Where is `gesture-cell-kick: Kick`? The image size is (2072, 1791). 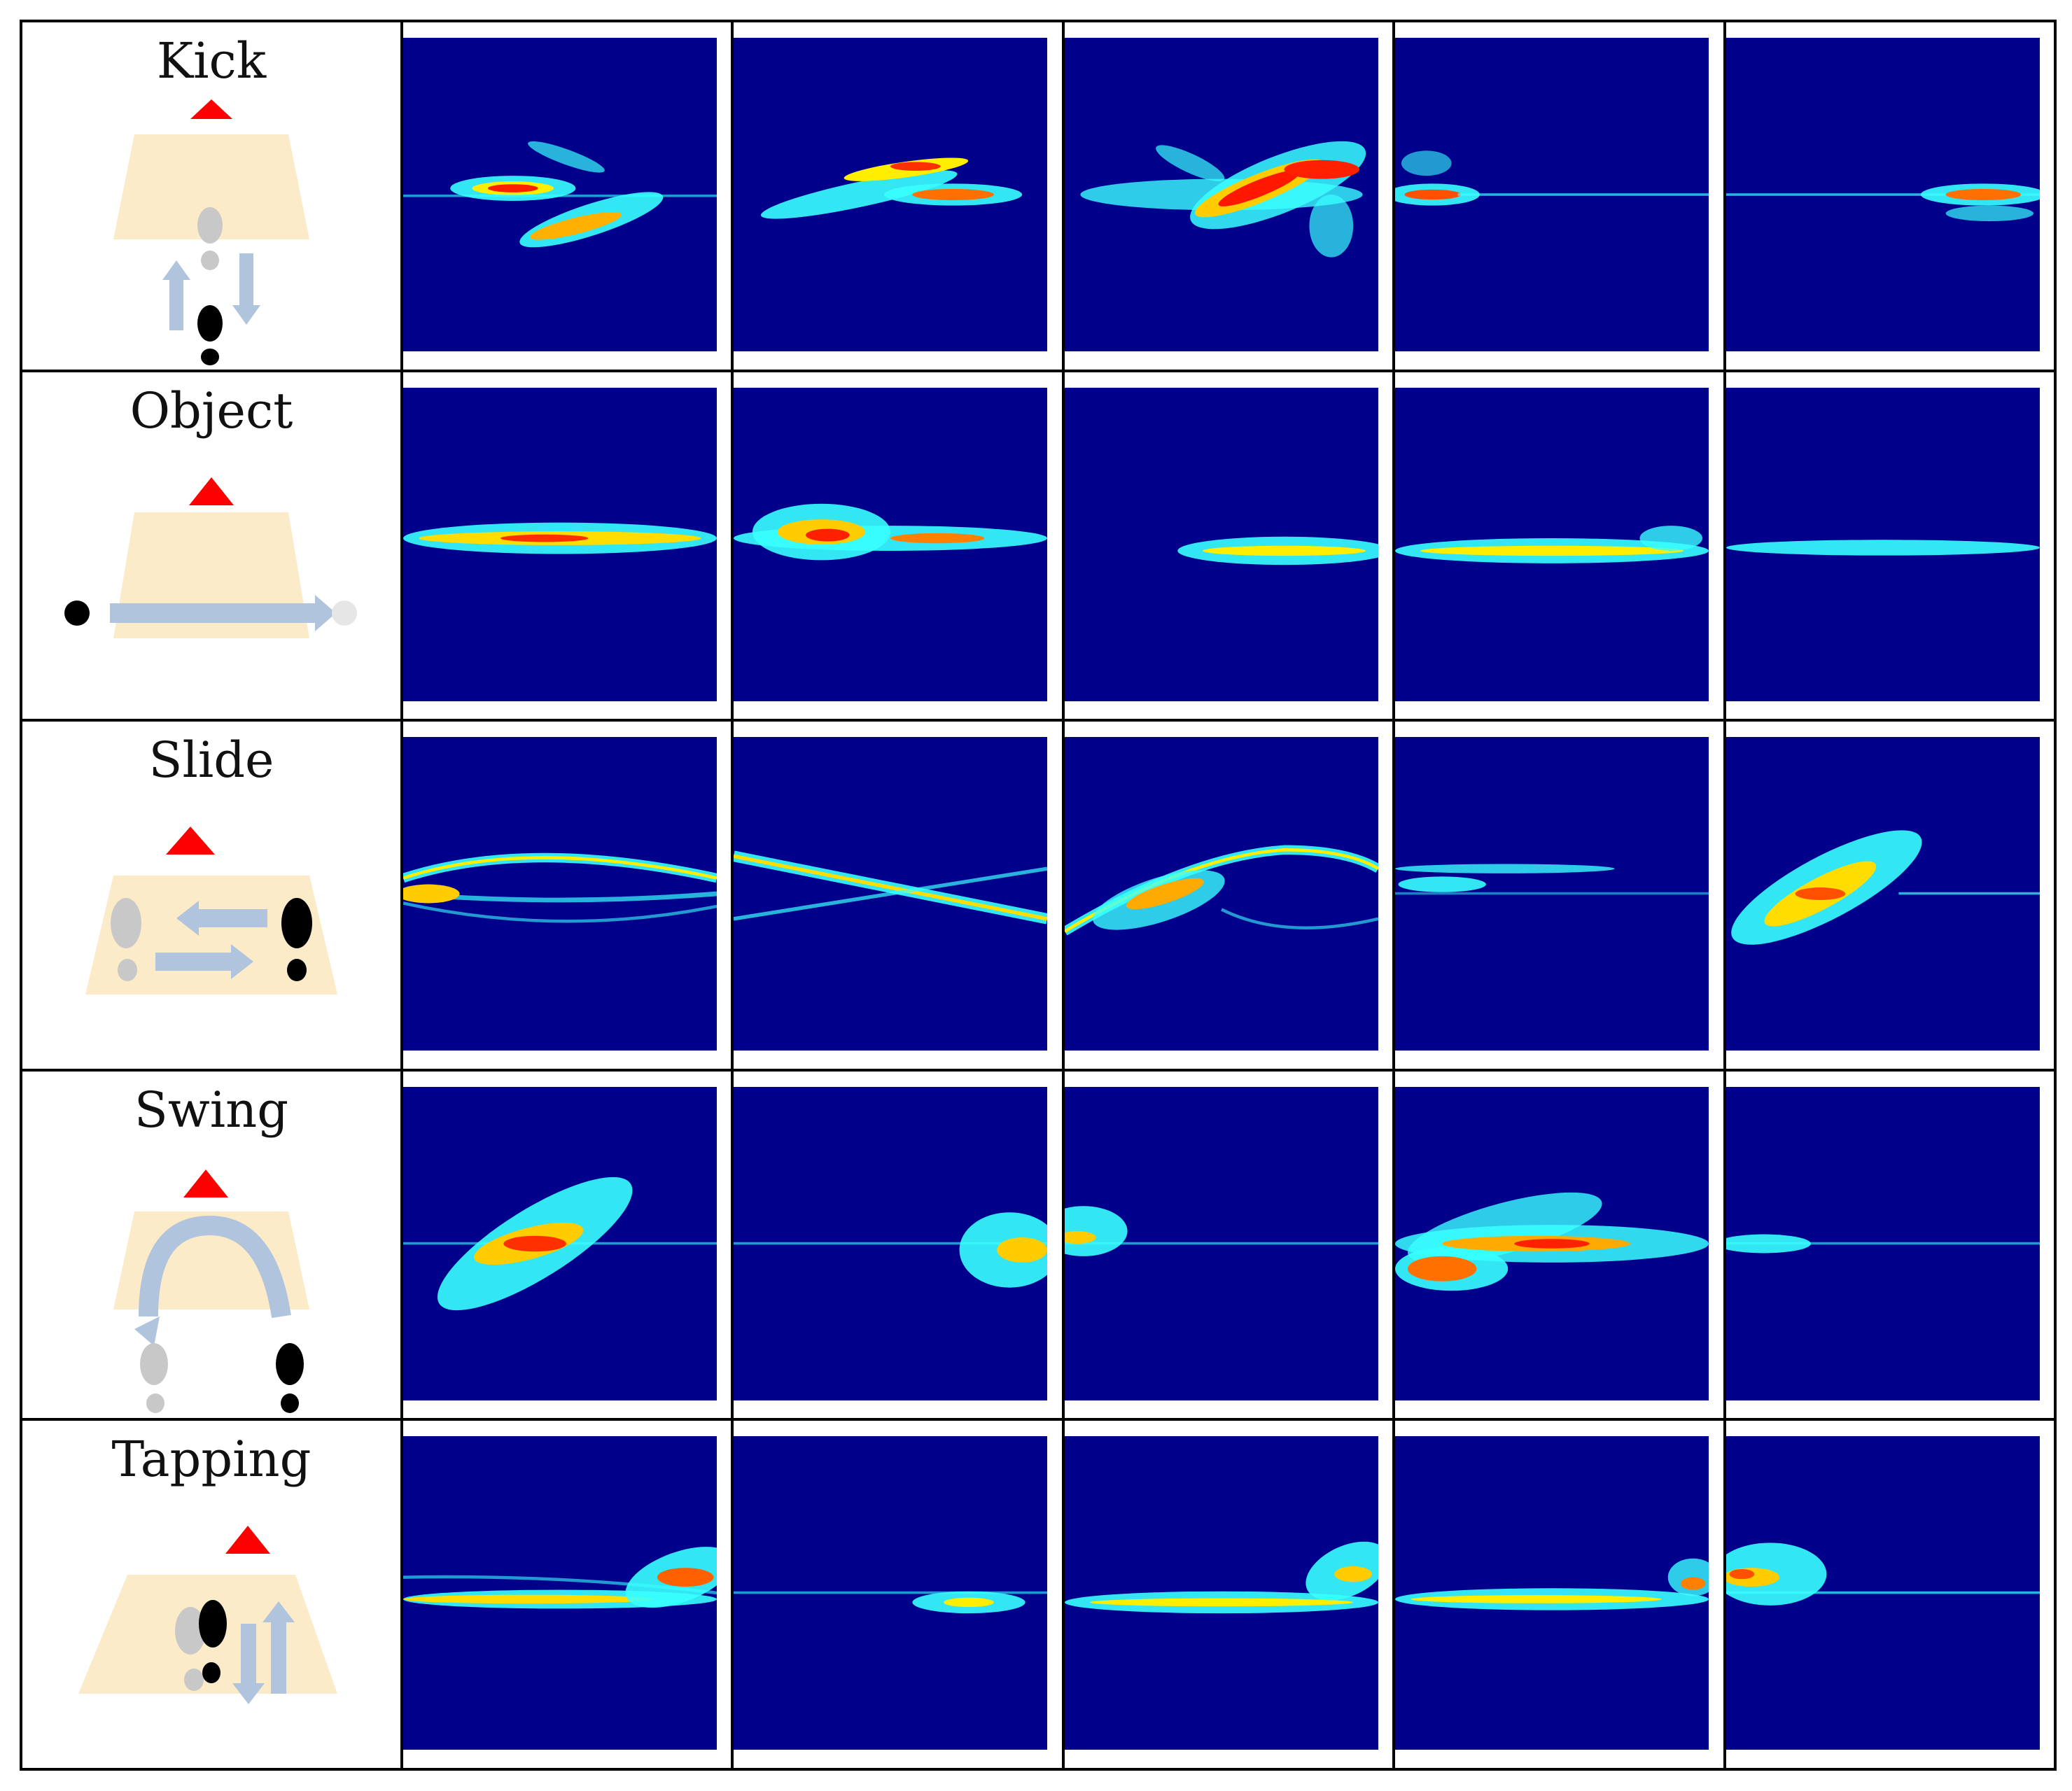
gesture-cell-kick: Kick is located at coordinates (211, 196).